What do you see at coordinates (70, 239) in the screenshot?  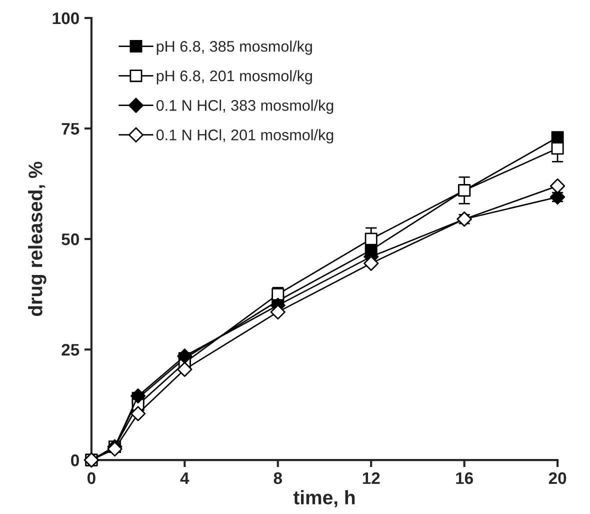 I see `y-tick-label: 50` at bounding box center [70, 239].